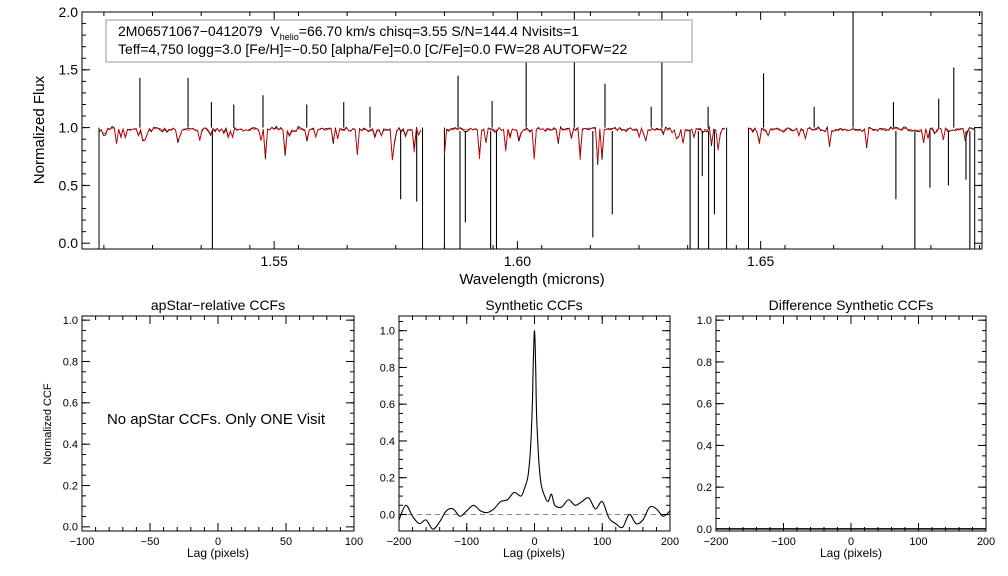 The image size is (1008, 576). Describe the element at coordinates (851, 553) in the screenshot. I see `difference-ccf-xlabel: Lag (pixels)` at that location.